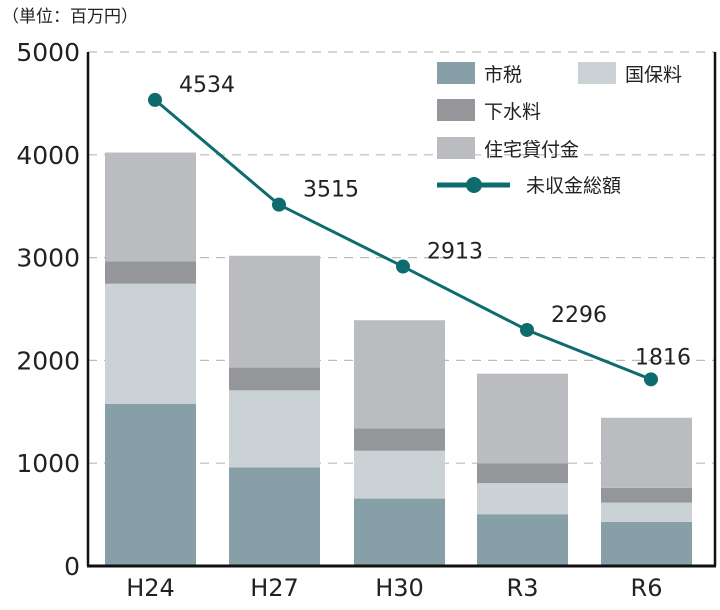 The height and width of the screenshot is (610, 720). What do you see at coordinates (48, 463) in the screenshot?
I see `y-tick-label: 1000` at bounding box center [48, 463].